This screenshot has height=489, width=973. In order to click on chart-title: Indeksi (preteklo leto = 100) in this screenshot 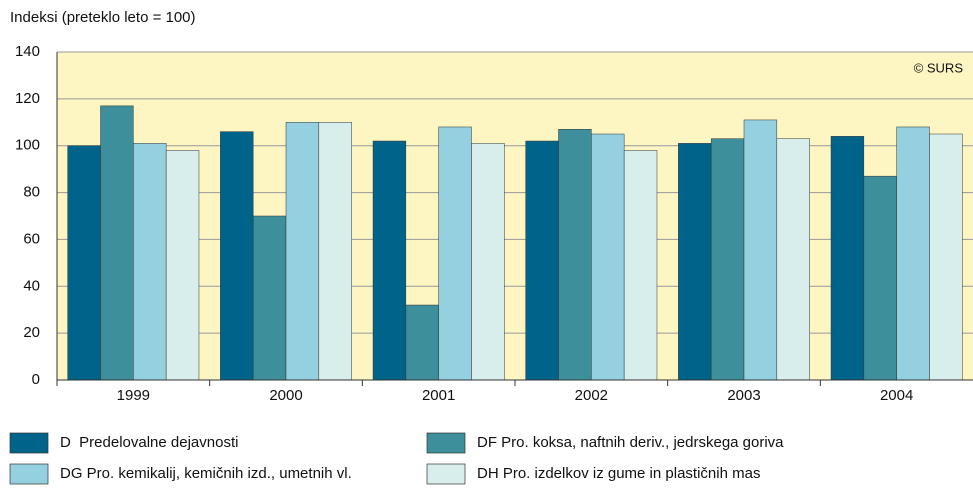, I will do `click(103, 17)`.